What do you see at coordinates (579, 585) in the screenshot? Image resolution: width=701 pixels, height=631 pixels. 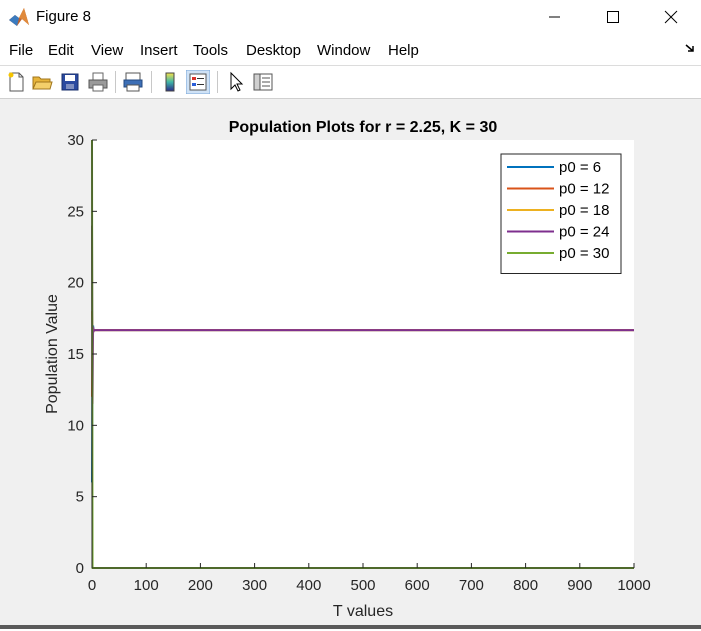 I see `x-tick-label: 900` at bounding box center [579, 585].